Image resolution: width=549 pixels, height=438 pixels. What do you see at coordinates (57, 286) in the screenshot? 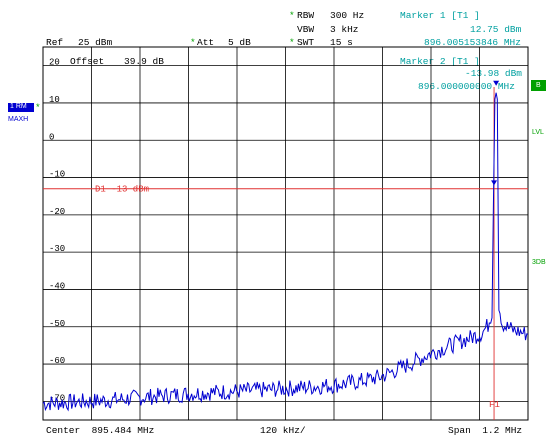
I see `y-tick-label: -40` at bounding box center [57, 286].